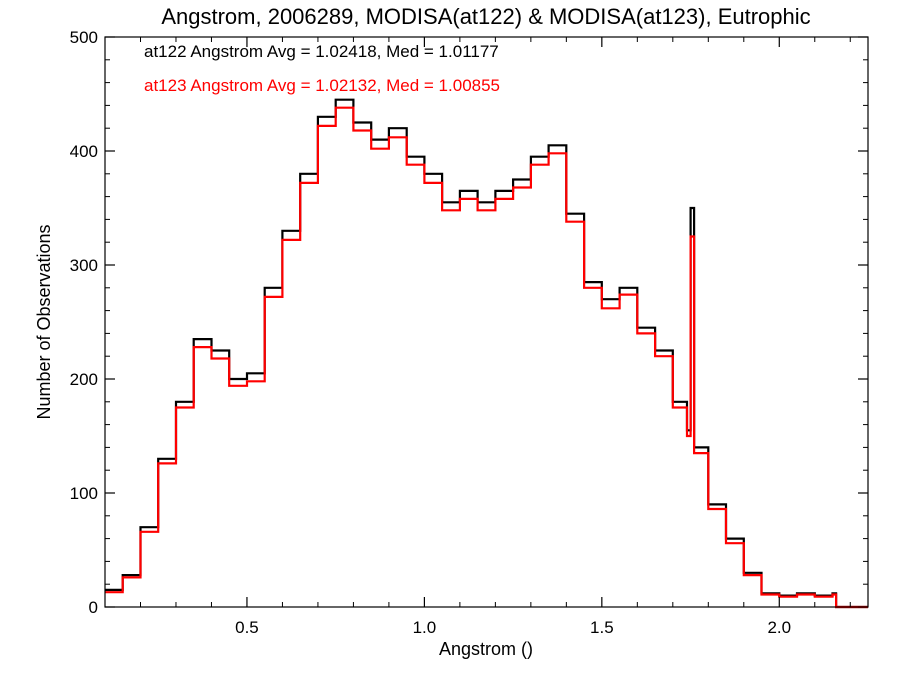 The width and height of the screenshot is (900, 675). What do you see at coordinates (84, 379) in the screenshot?
I see `y-tick-label: 200` at bounding box center [84, 379].